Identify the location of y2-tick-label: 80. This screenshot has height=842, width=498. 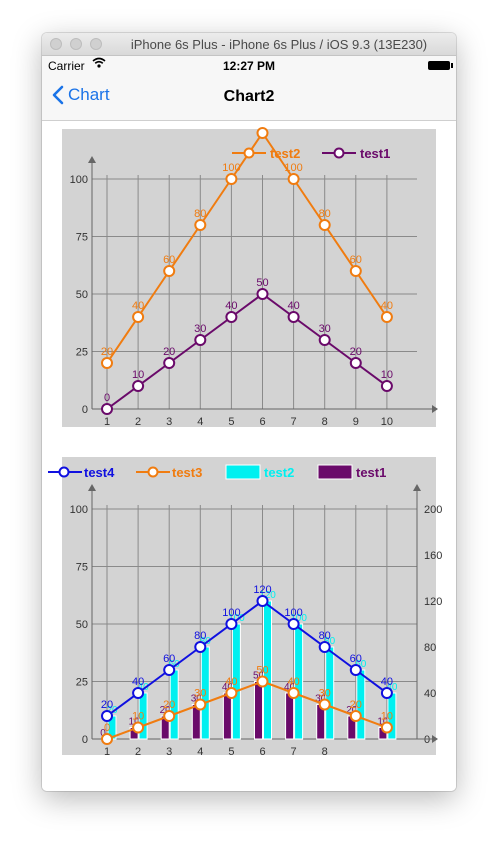
(430, 648).